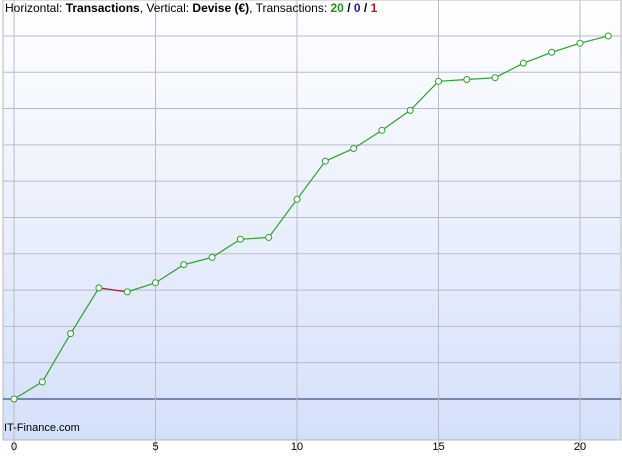 The width and height of the screenshot is (622, 462). I want to click on watermark: IT-Finance.com, so click(42, 428).